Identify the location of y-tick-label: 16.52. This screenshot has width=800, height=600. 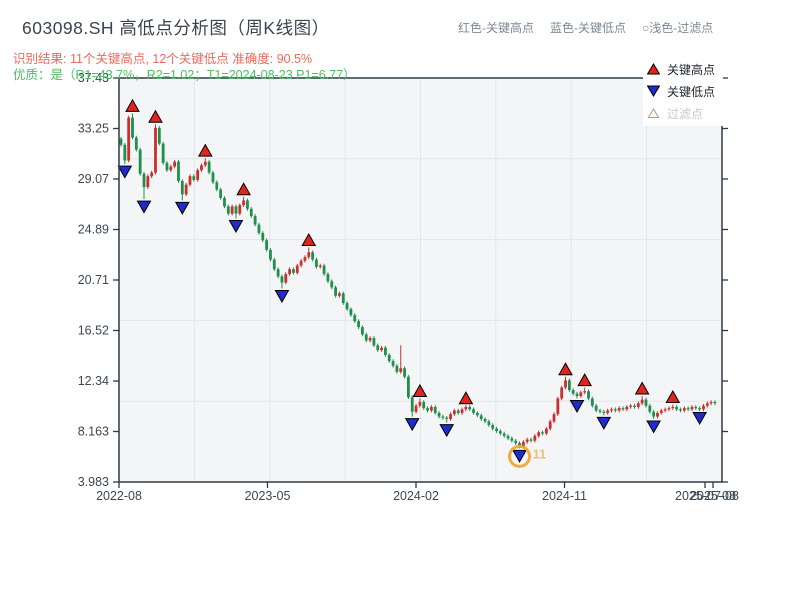
(93, 331).